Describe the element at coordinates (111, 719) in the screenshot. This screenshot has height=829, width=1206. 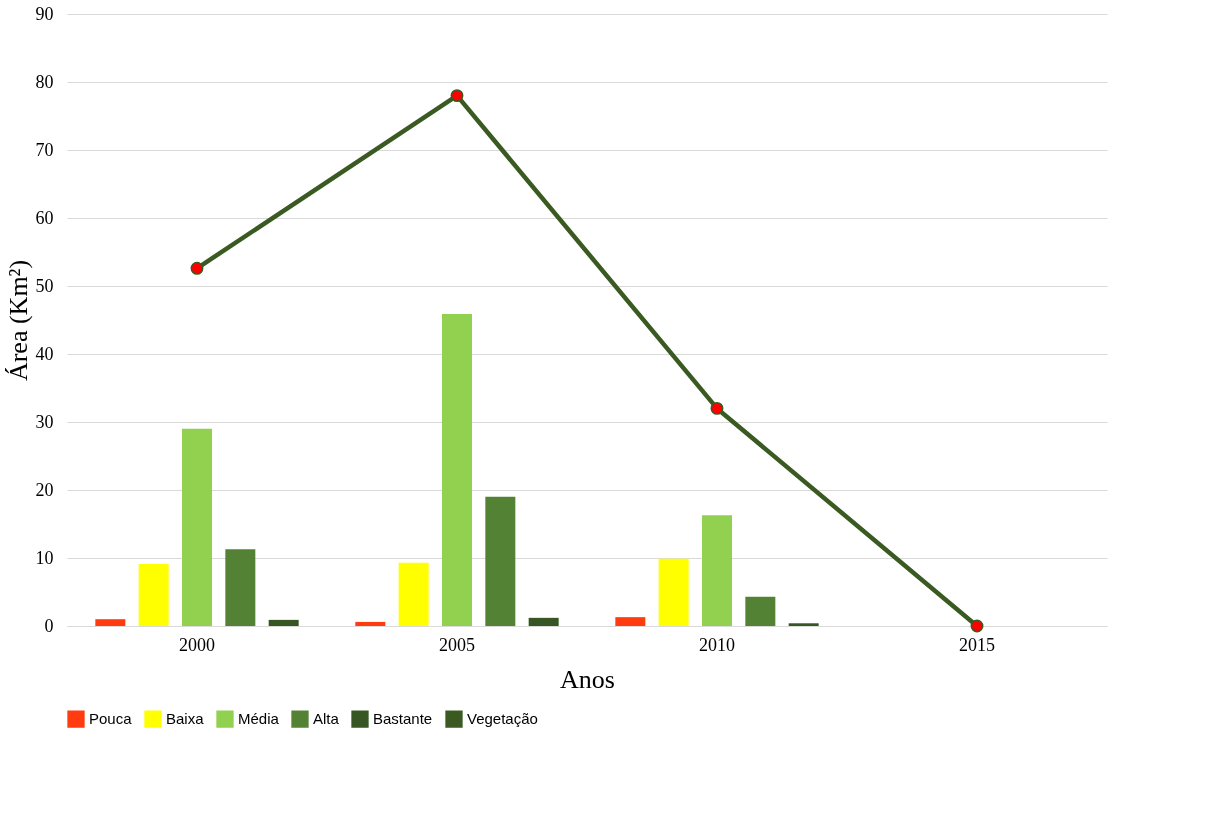
I see `legend-label: Pouca` at that location.